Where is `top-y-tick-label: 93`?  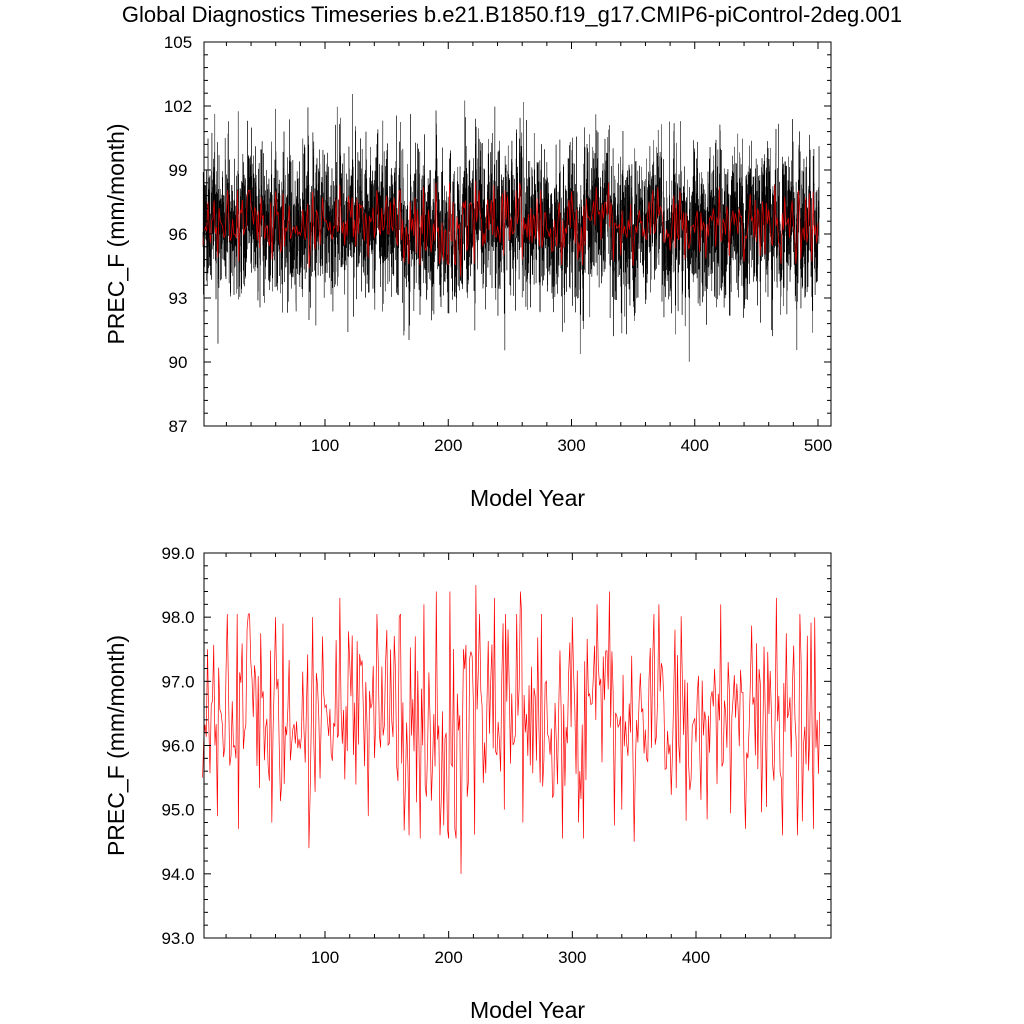 top-y-tick-label: 93 is located at coordinates (178, 298).